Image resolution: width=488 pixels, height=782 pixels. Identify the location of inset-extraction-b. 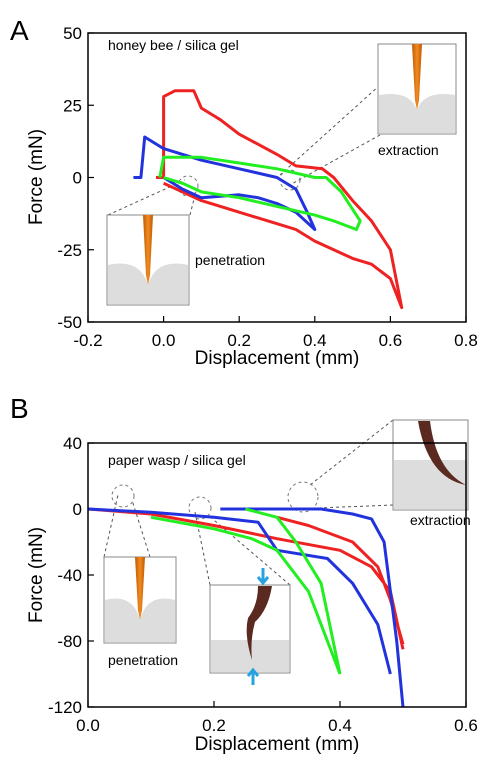
(378, 466).